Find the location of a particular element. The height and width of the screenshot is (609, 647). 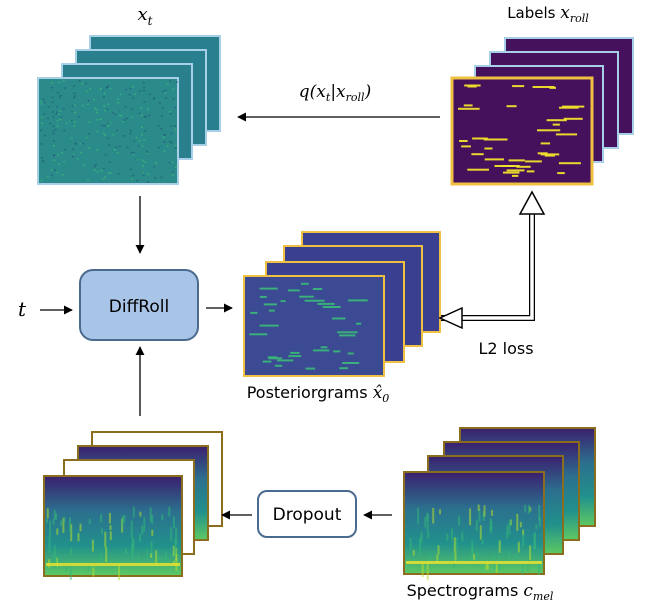

dropped-card-front is located at coordinates (113, 526).